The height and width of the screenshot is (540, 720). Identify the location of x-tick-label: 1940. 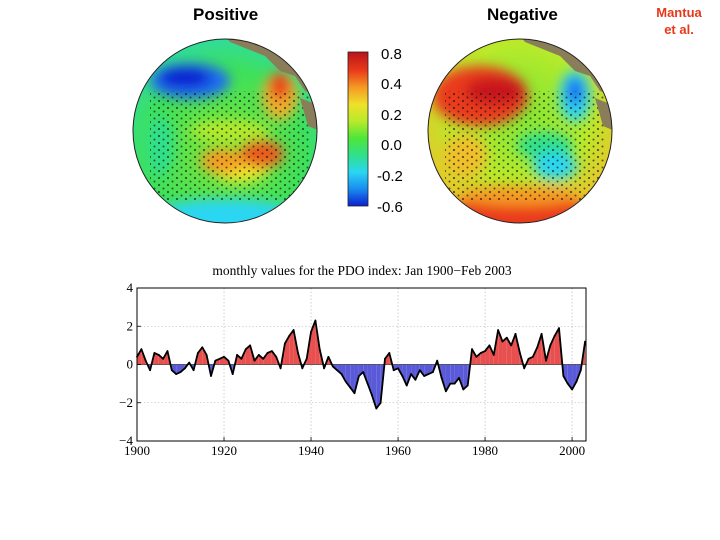
(311, 450).